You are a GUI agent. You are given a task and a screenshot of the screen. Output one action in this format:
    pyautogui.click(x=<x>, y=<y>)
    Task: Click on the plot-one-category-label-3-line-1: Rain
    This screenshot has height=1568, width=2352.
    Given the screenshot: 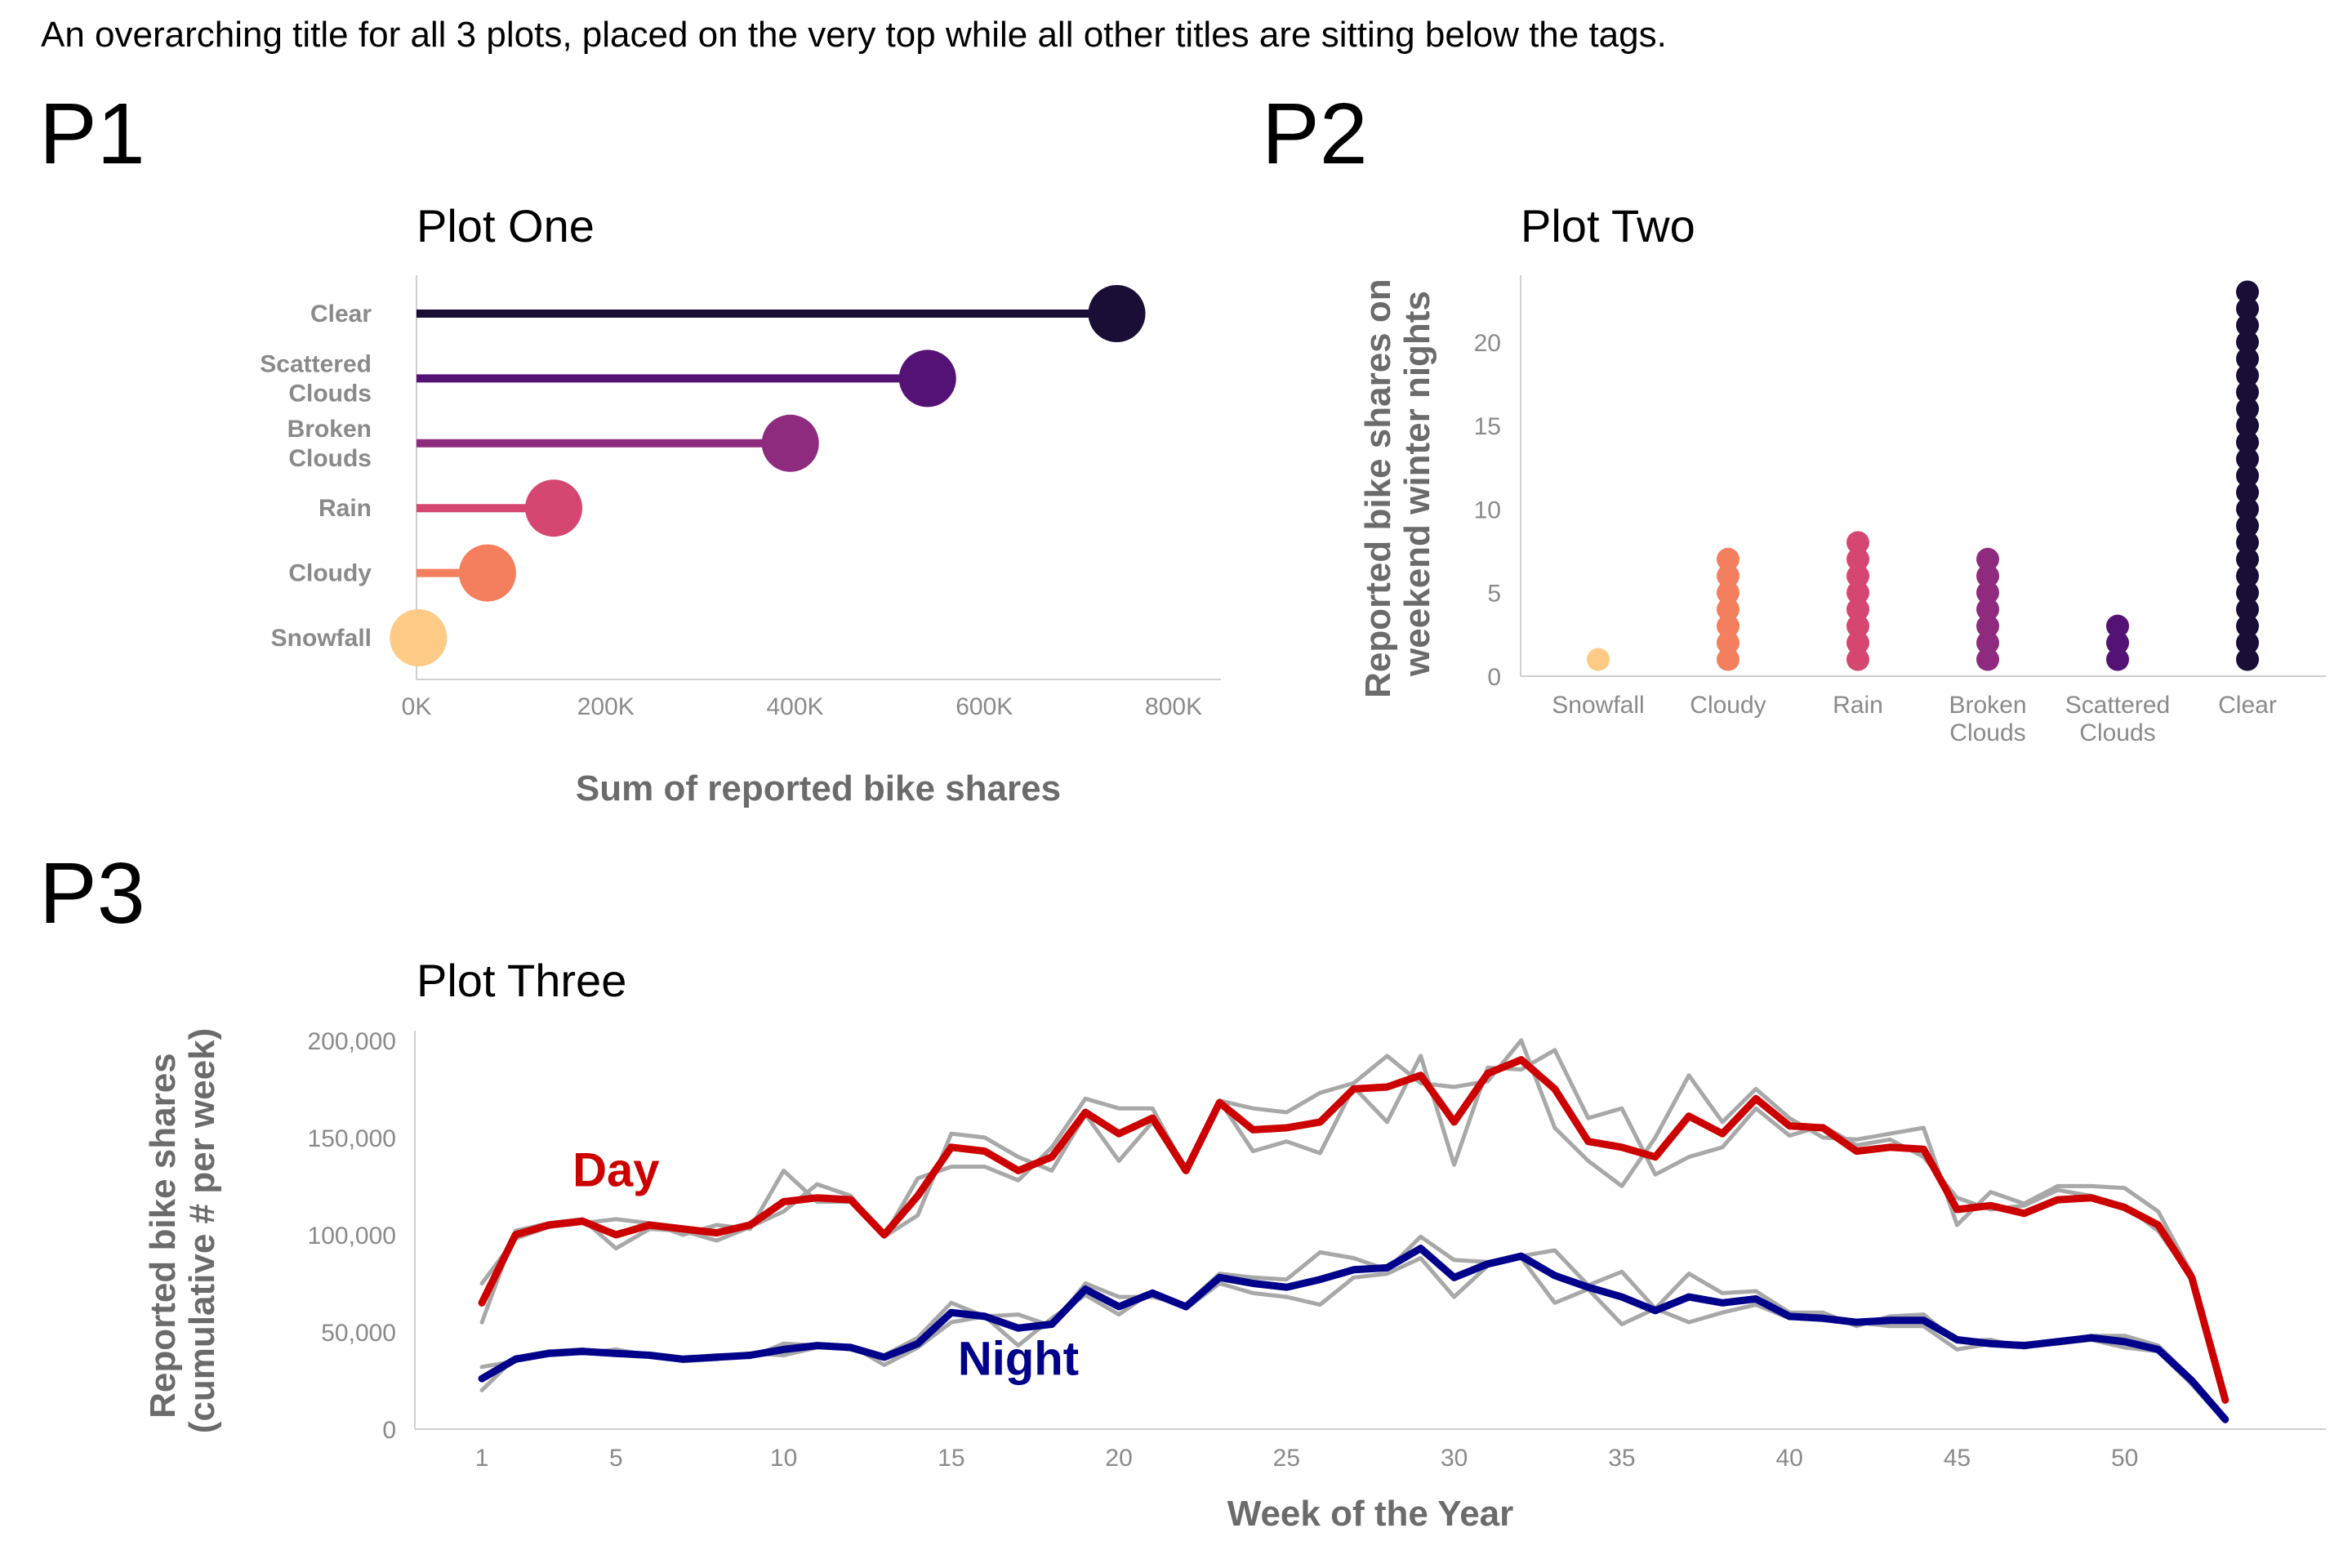 What is the action you would take?
    pyautogui.click(x=345, y=508)
    